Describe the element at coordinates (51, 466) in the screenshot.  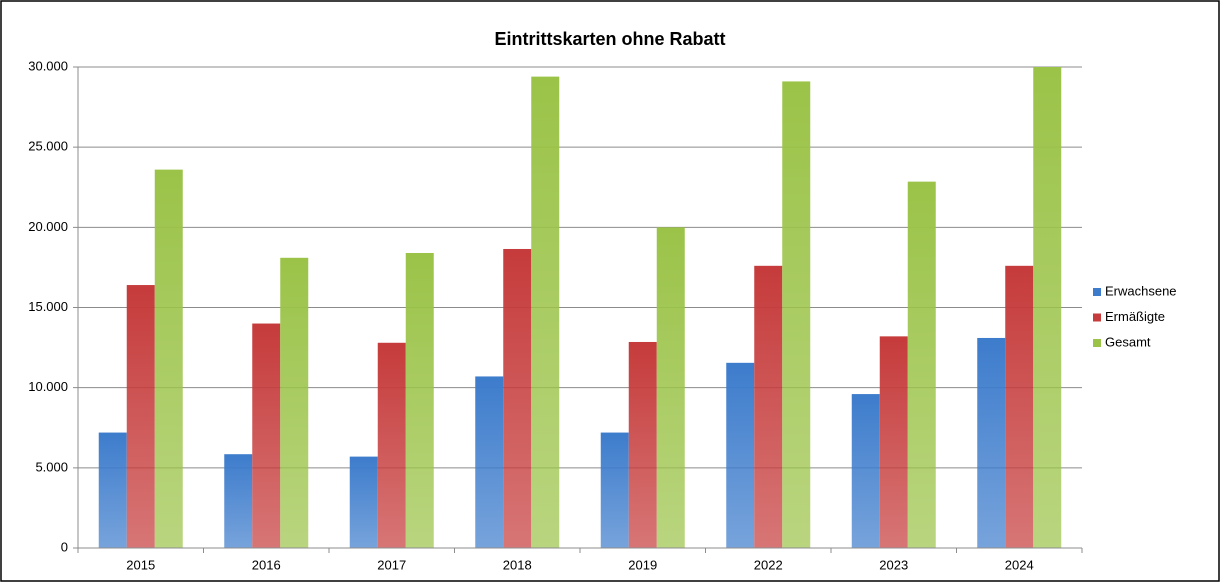
I see `y-tick-label: 5.000` at that location.